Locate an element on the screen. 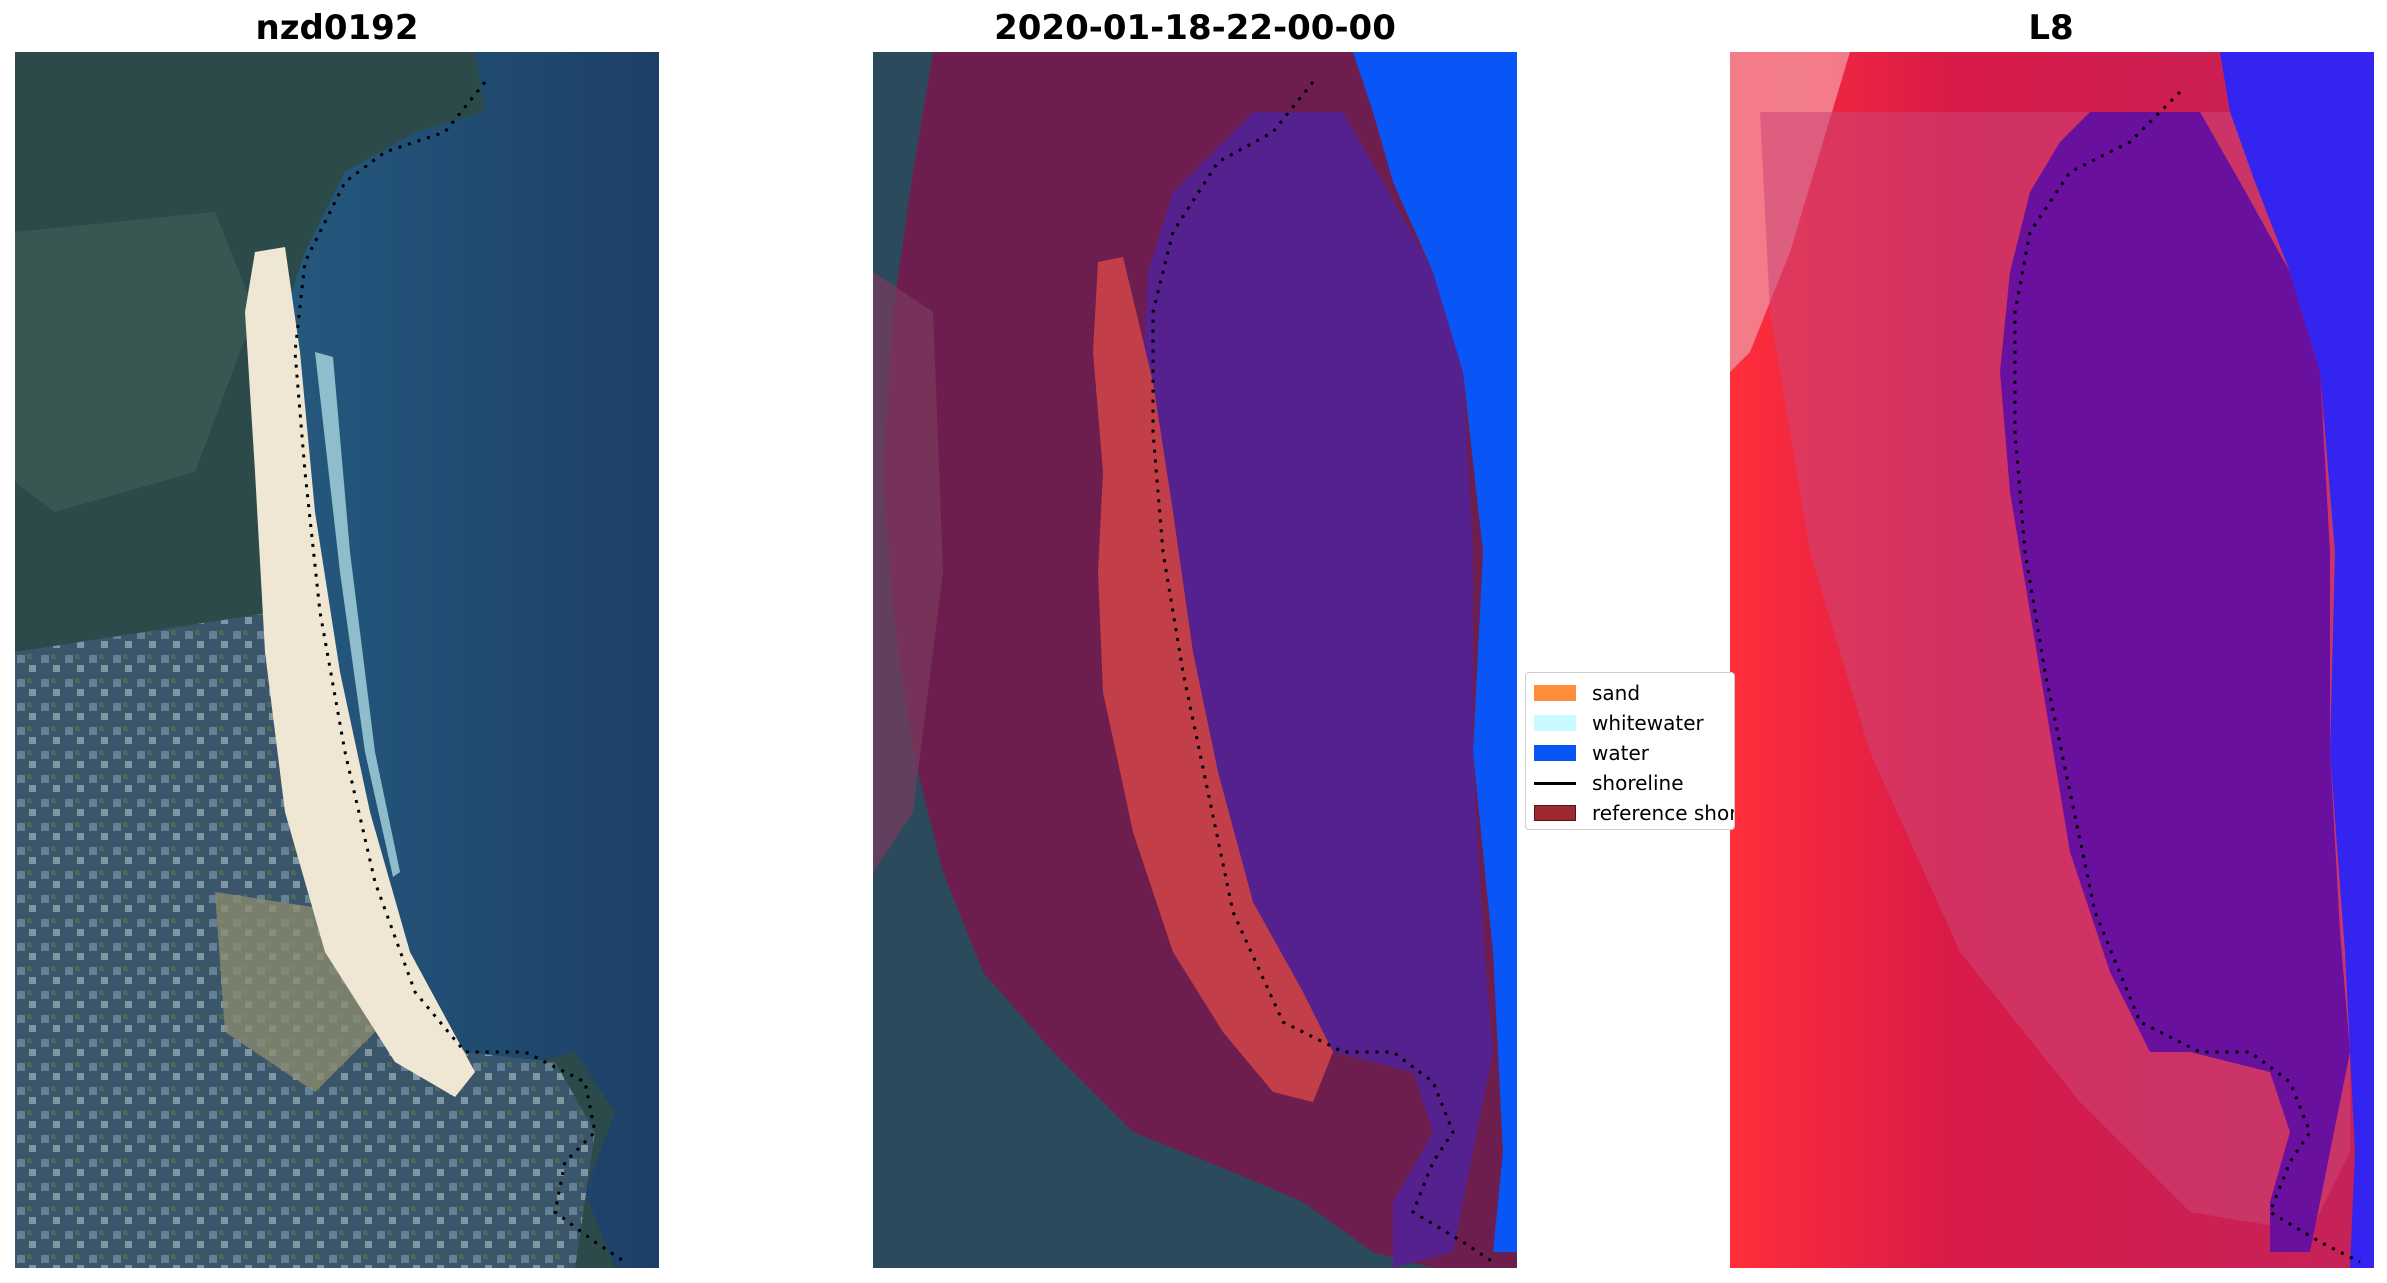 The height and width of the screenshot is (1283, 2387). legend-label: water is located at coordinates (1620, 753).